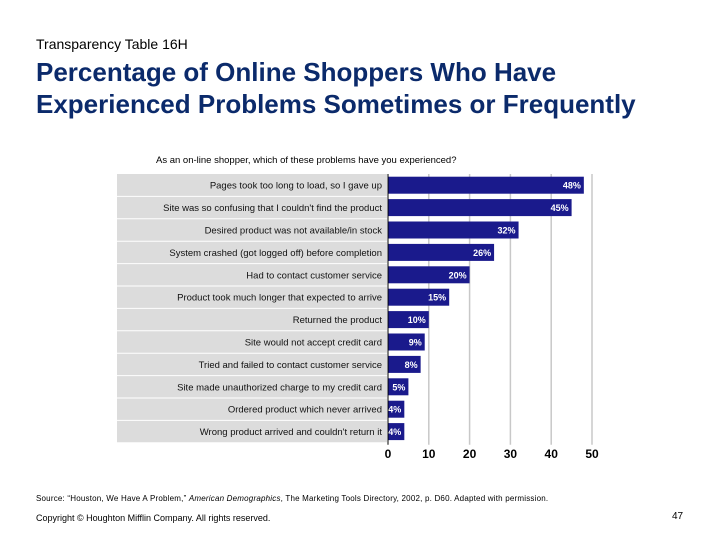 Image resolution: width=720 pixels, height=540 pixels. I want to click on slide-label: Transparency Table 16H, so click(112, 44).